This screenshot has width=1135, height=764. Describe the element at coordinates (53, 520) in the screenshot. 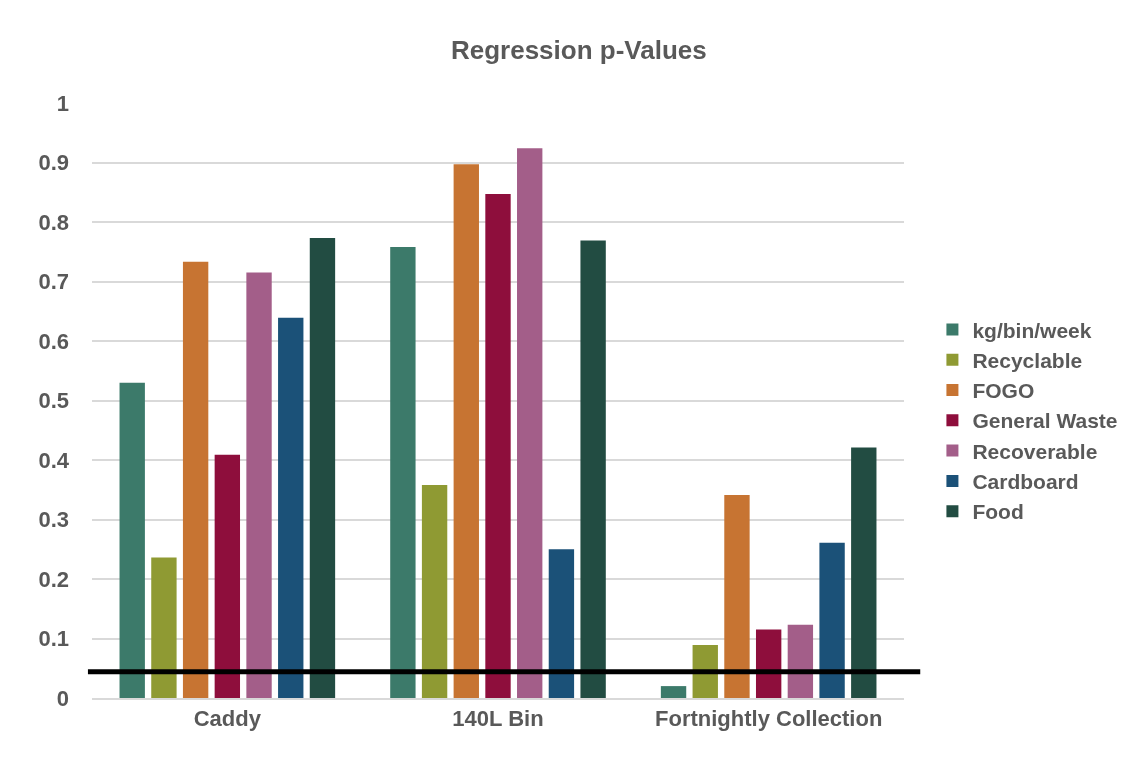

I see `y-tick-label: 0.3` at that location.